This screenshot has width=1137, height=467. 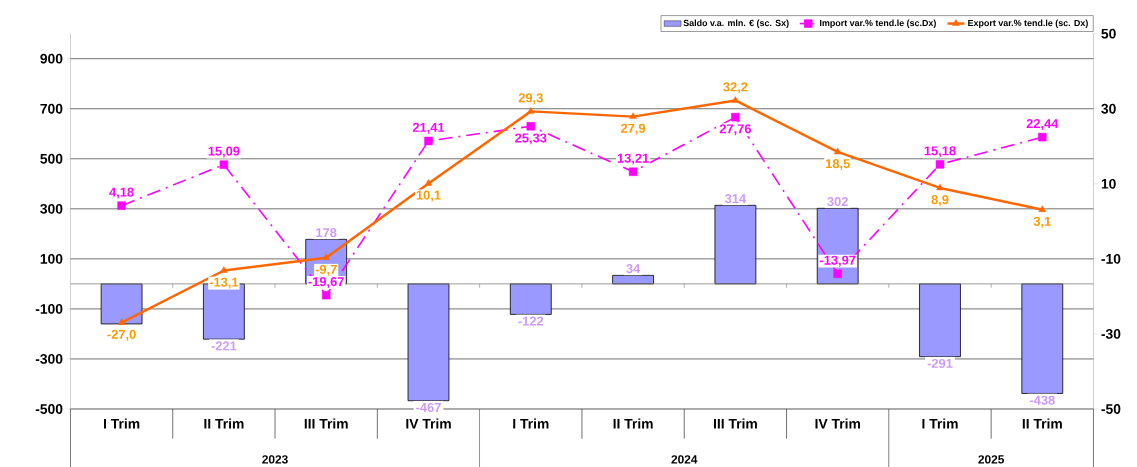 What do you see at coordinates (837, 201) in the screenshot?
I see `data-label: 302` at bounding box center [837, 201].